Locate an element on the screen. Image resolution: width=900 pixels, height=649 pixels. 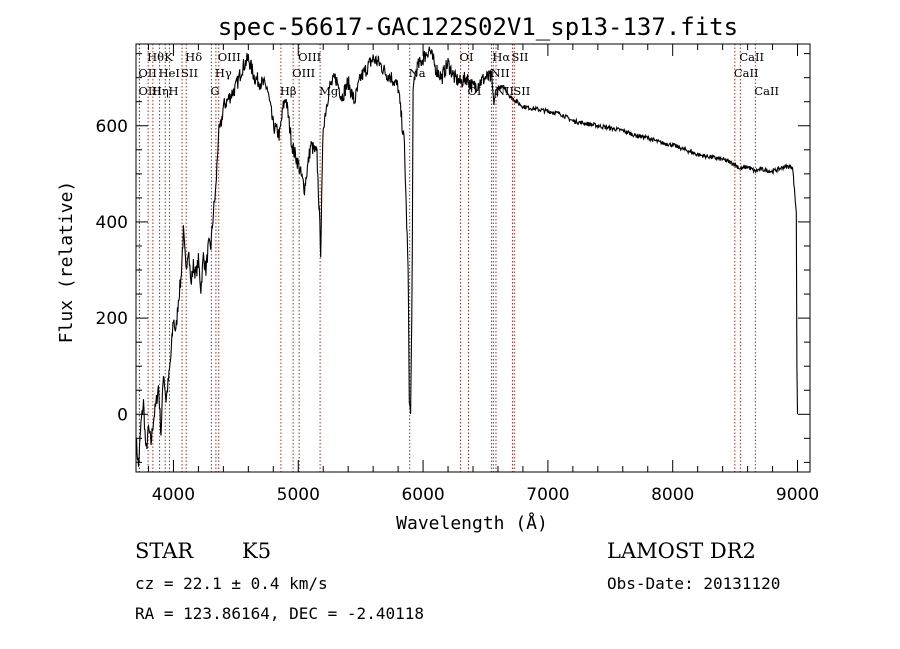
coordinates: RA = 123.86164, DEC = -2.40118 is located at coordinates (279, 613).